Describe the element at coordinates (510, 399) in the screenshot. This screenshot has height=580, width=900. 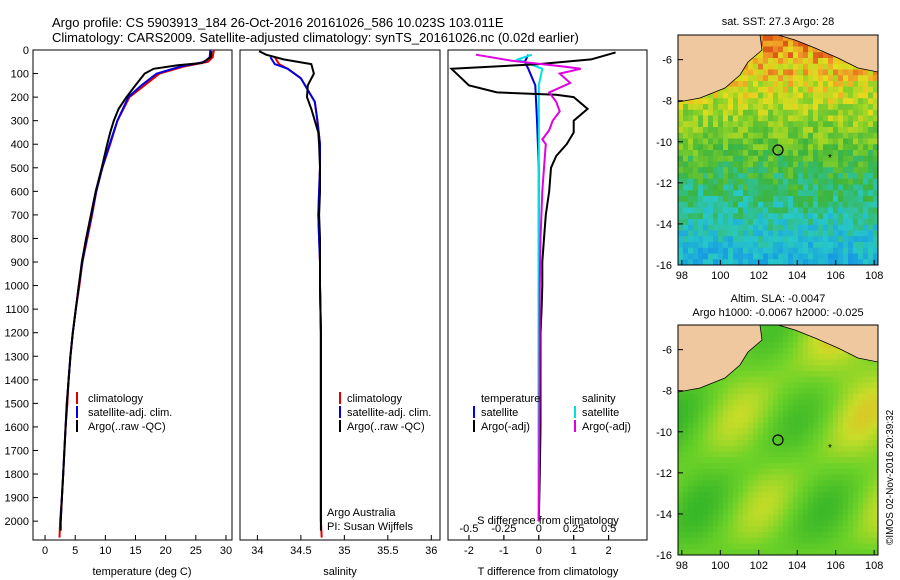
I see `legend-temperature-heading: temperature` at that location.